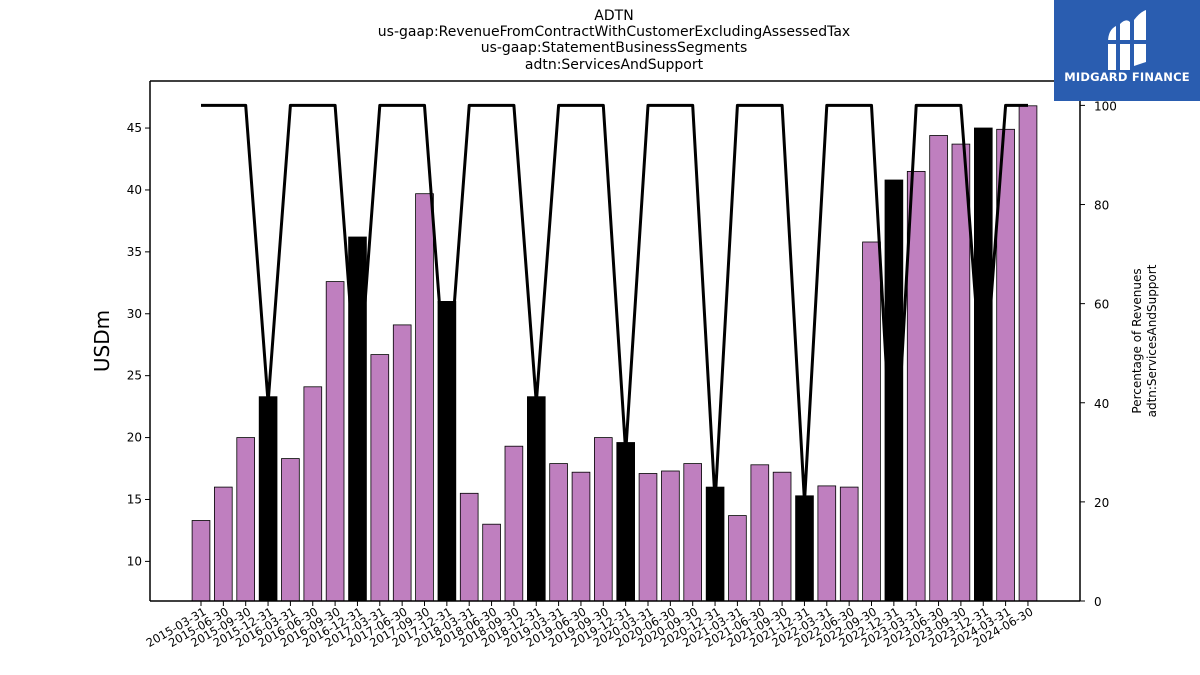 The image size is (1200, 675). I want to click on y-tick-label: 40, so click(134, 190).